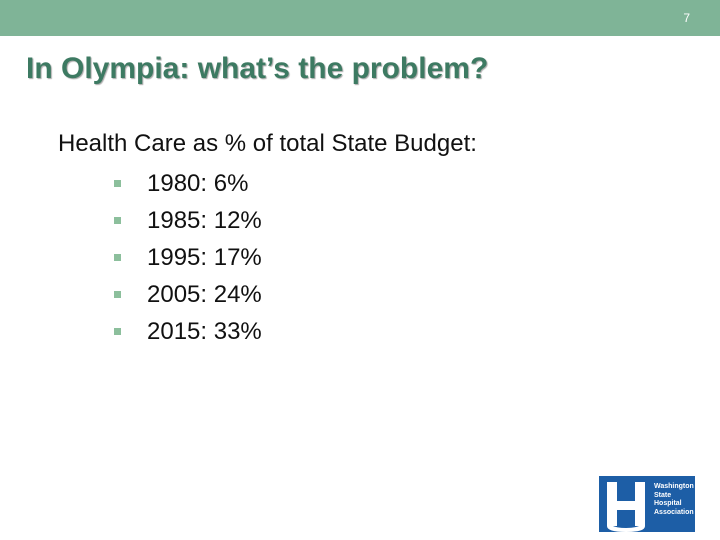 The height and width of the screenshot is (540, 720). What do you see at coordinates (267, 143) in the screenshot?
I see `slide-subheading: Health Care as % of total State Budget:` at bounding box center [267, 143].